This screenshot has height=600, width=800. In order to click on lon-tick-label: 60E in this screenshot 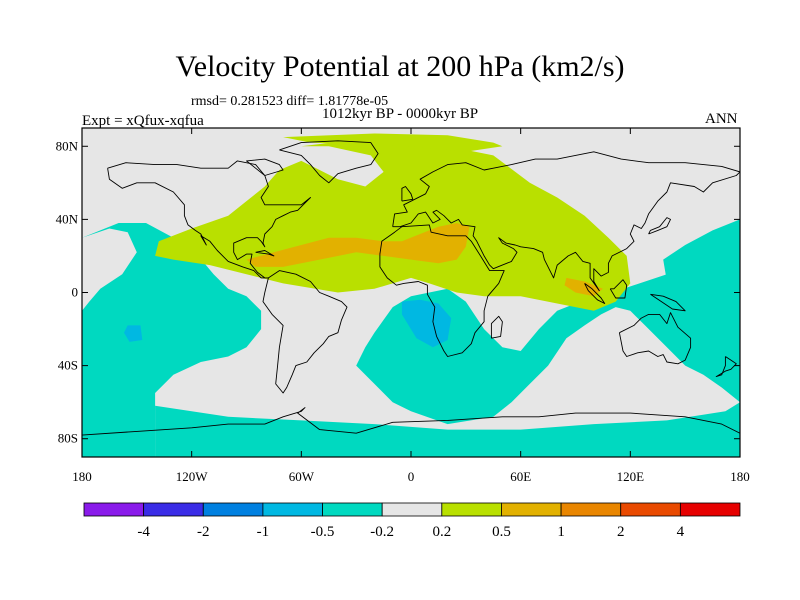, I will do `click(520, 476)`.